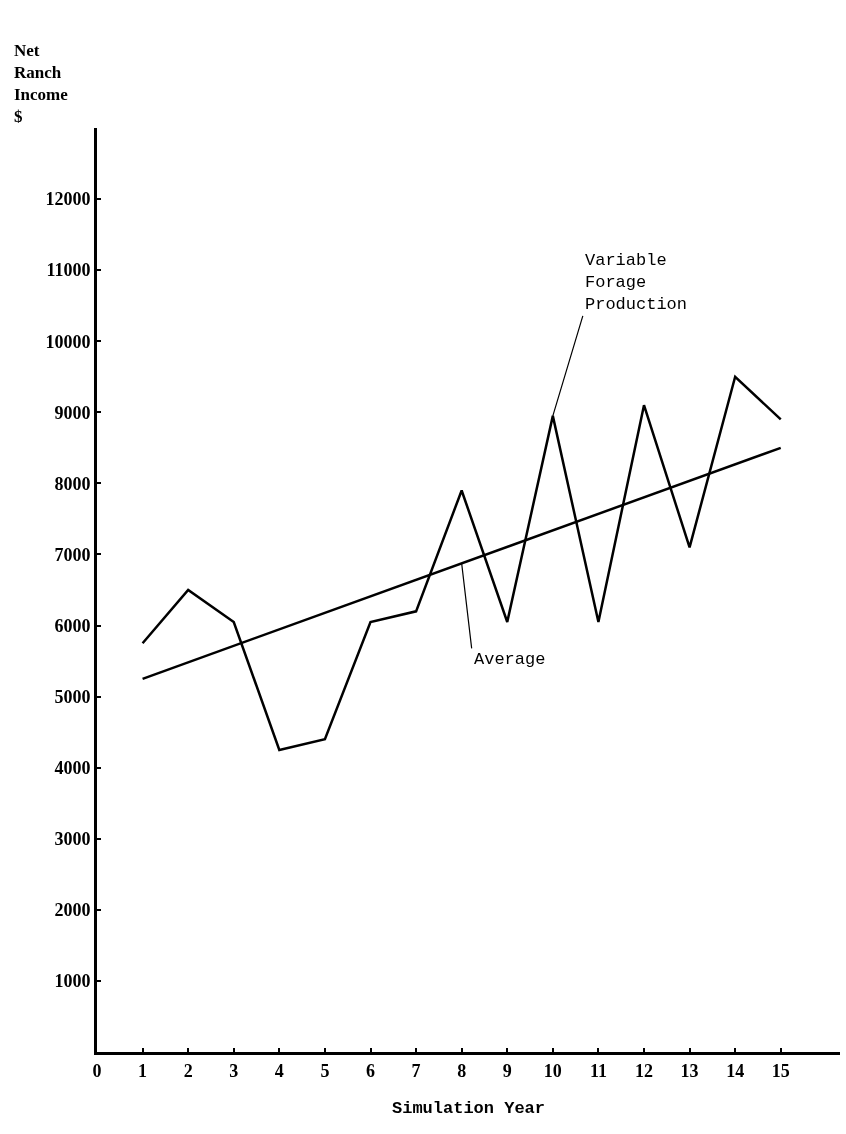 The height and width of the screenshot is (1134, 846). Describe the element at coordinates (598, 1070) in the screenshot. I see `x-tick-label: 11` at that location.